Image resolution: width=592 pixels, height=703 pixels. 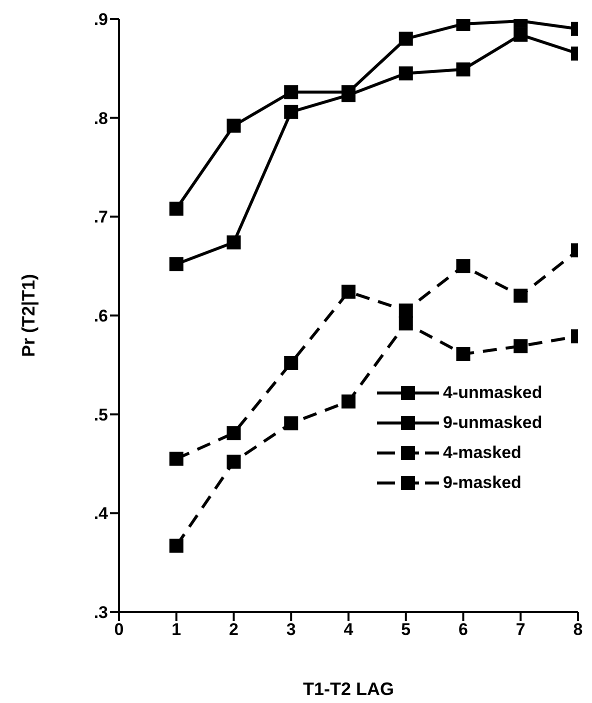 I want to click on legend-label: 4-unmasked, so click(x=492, y=393).